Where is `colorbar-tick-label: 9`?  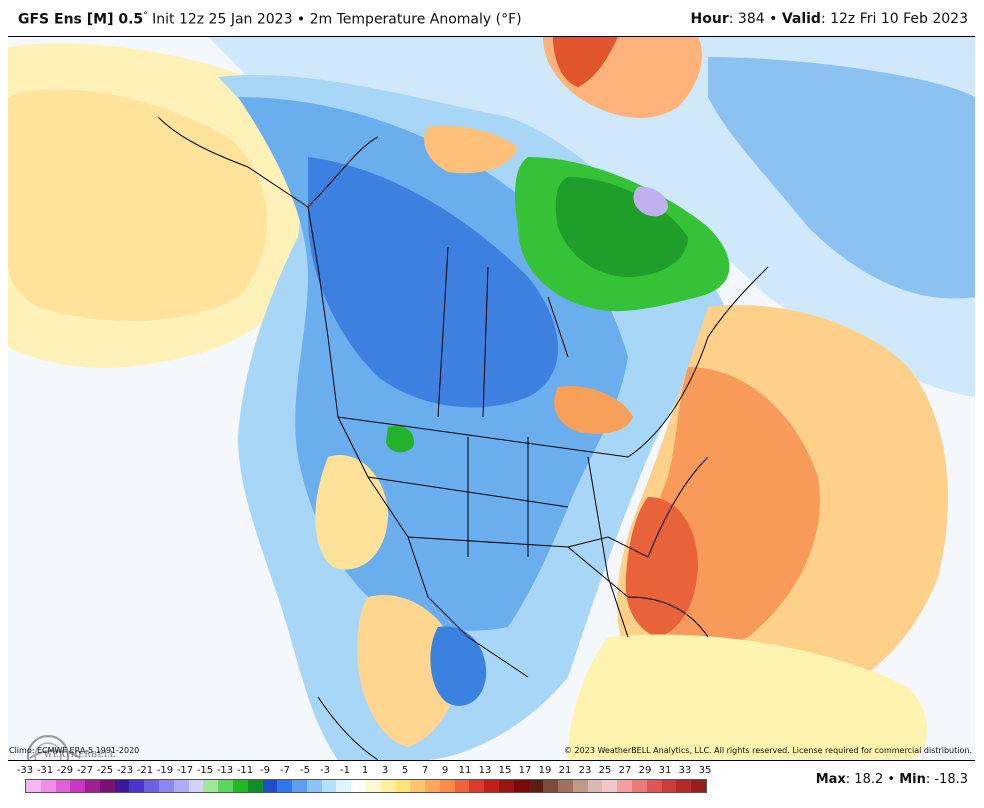
colorbar-tick-label: 9 is located at coordinates (445, 770).